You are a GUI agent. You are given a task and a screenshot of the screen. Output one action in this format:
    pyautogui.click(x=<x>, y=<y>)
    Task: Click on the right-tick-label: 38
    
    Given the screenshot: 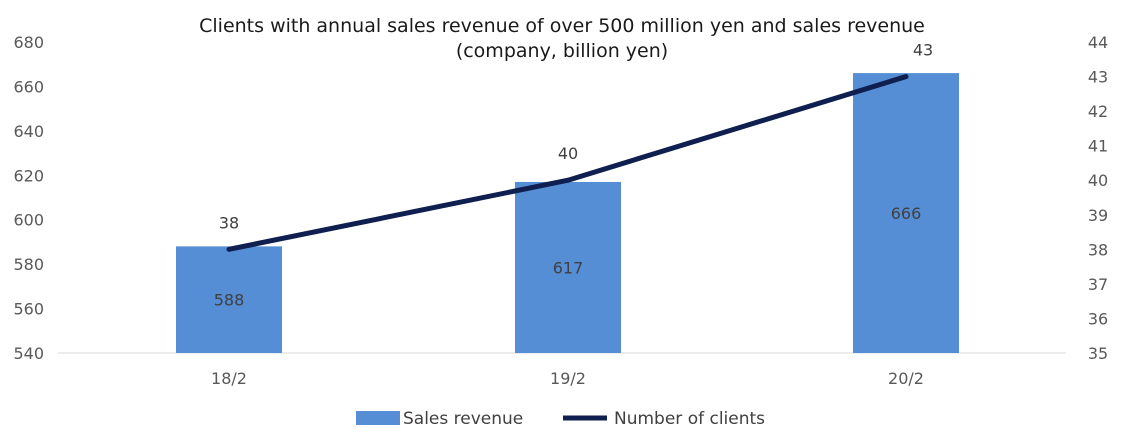 What is the action you would take?
    pyautogui.click(x=1098, y=249)
    